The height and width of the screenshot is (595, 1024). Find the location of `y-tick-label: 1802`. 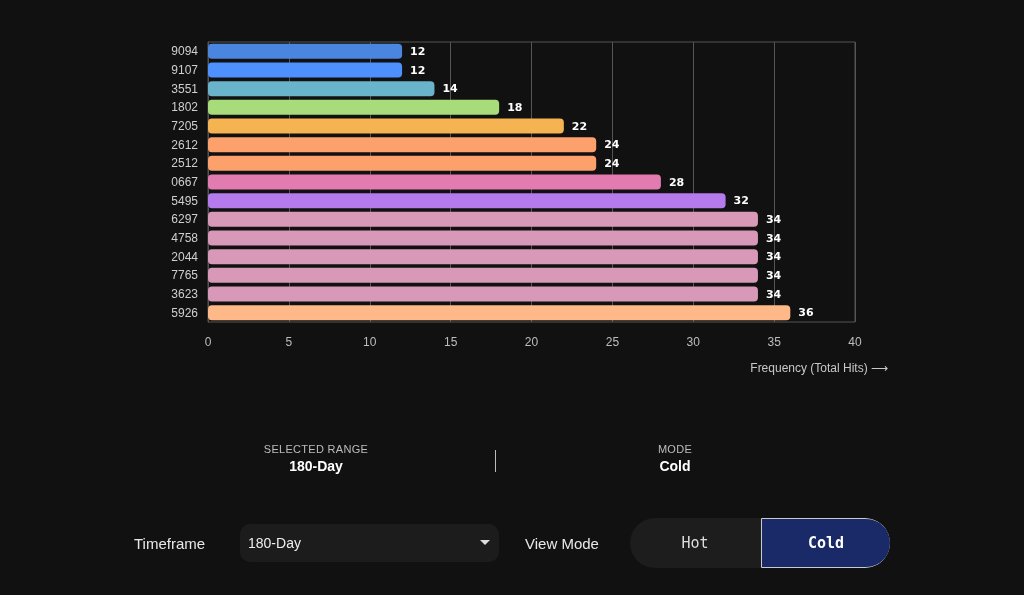

y-tick-label: 1802 is located at coordinates (185, 107).